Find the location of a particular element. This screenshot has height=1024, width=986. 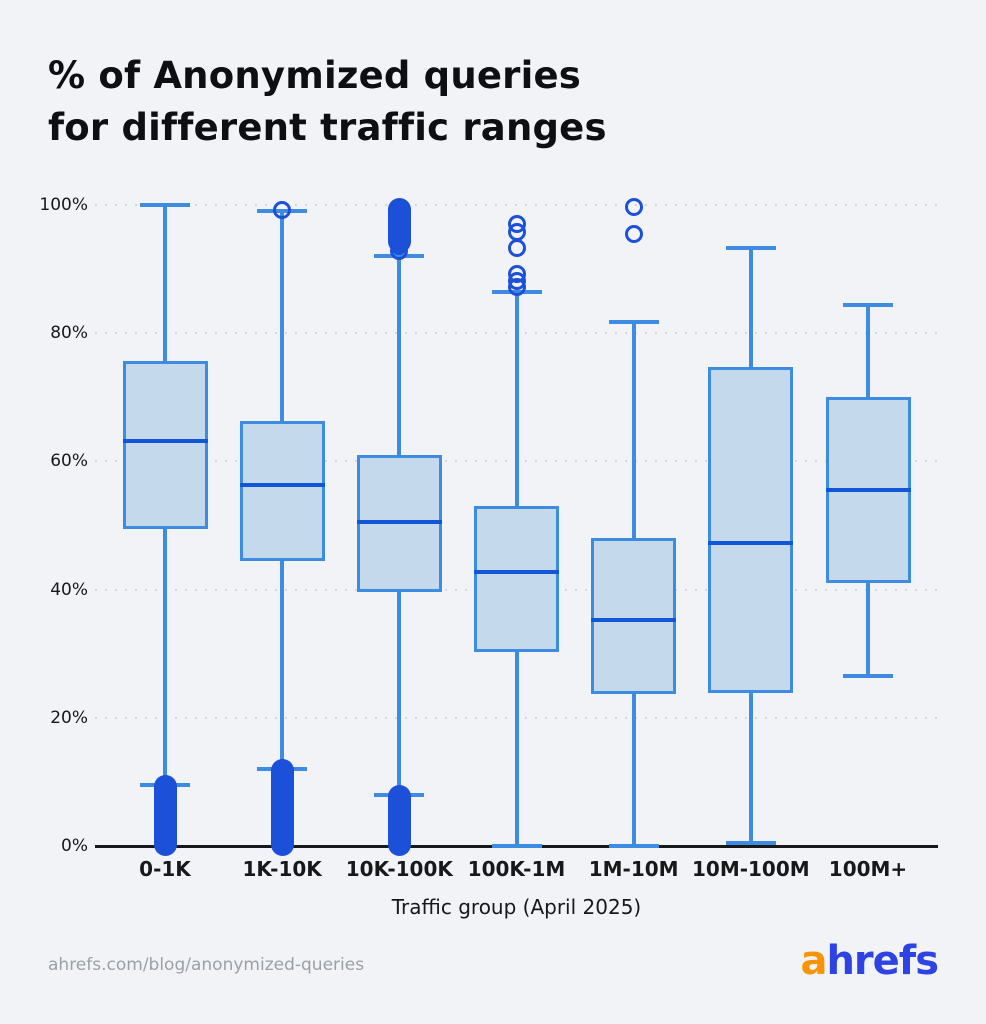

whisker-cap-high-100M+ is located at coordinates (868, 304).